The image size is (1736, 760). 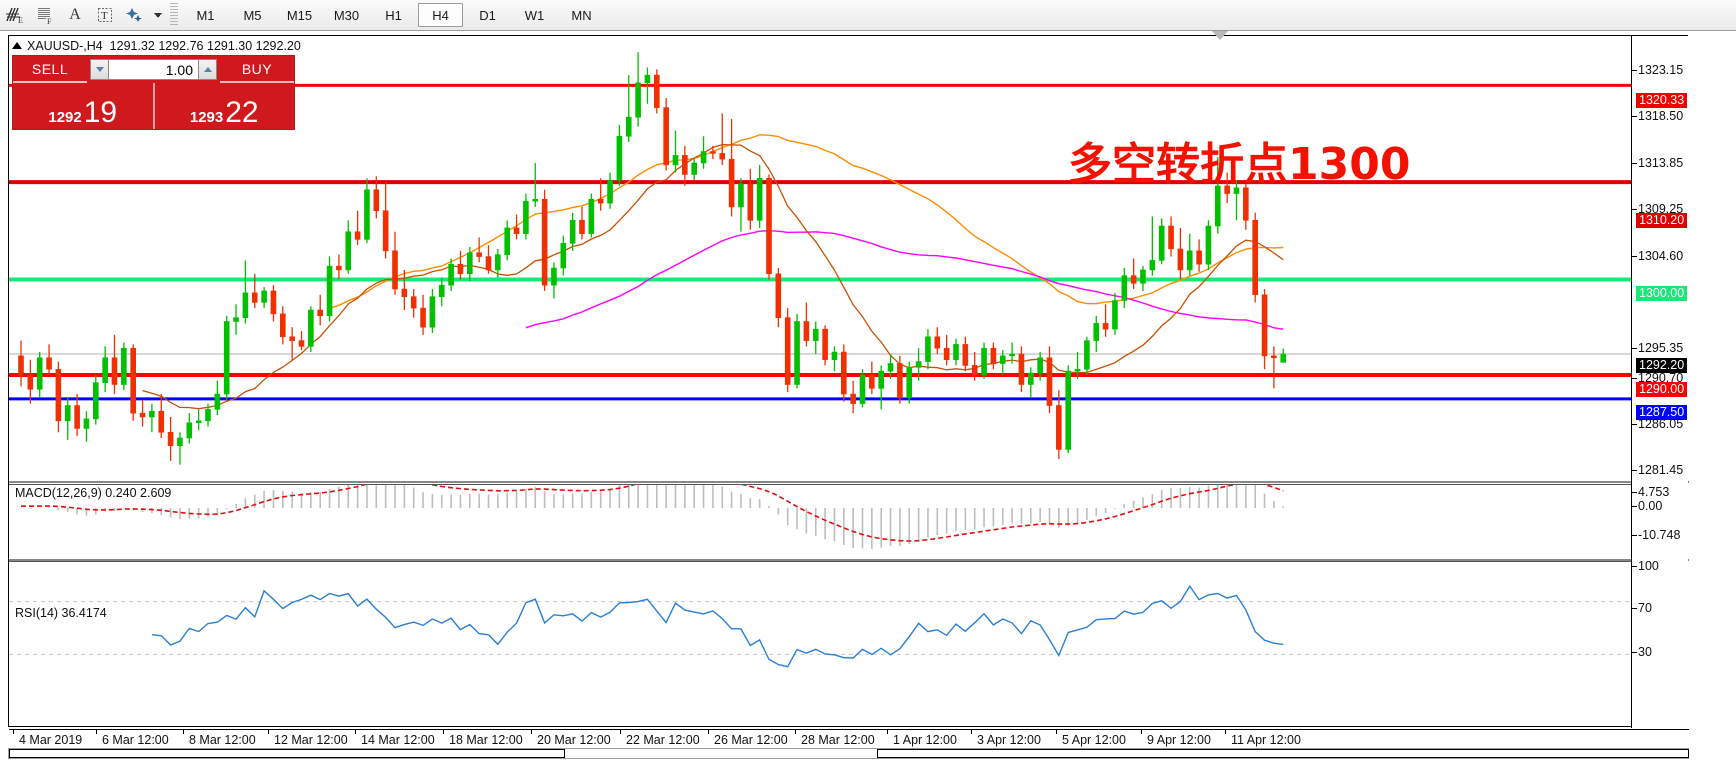 I want to click on timeframe-h4: H4, so click(x=440, y=15).